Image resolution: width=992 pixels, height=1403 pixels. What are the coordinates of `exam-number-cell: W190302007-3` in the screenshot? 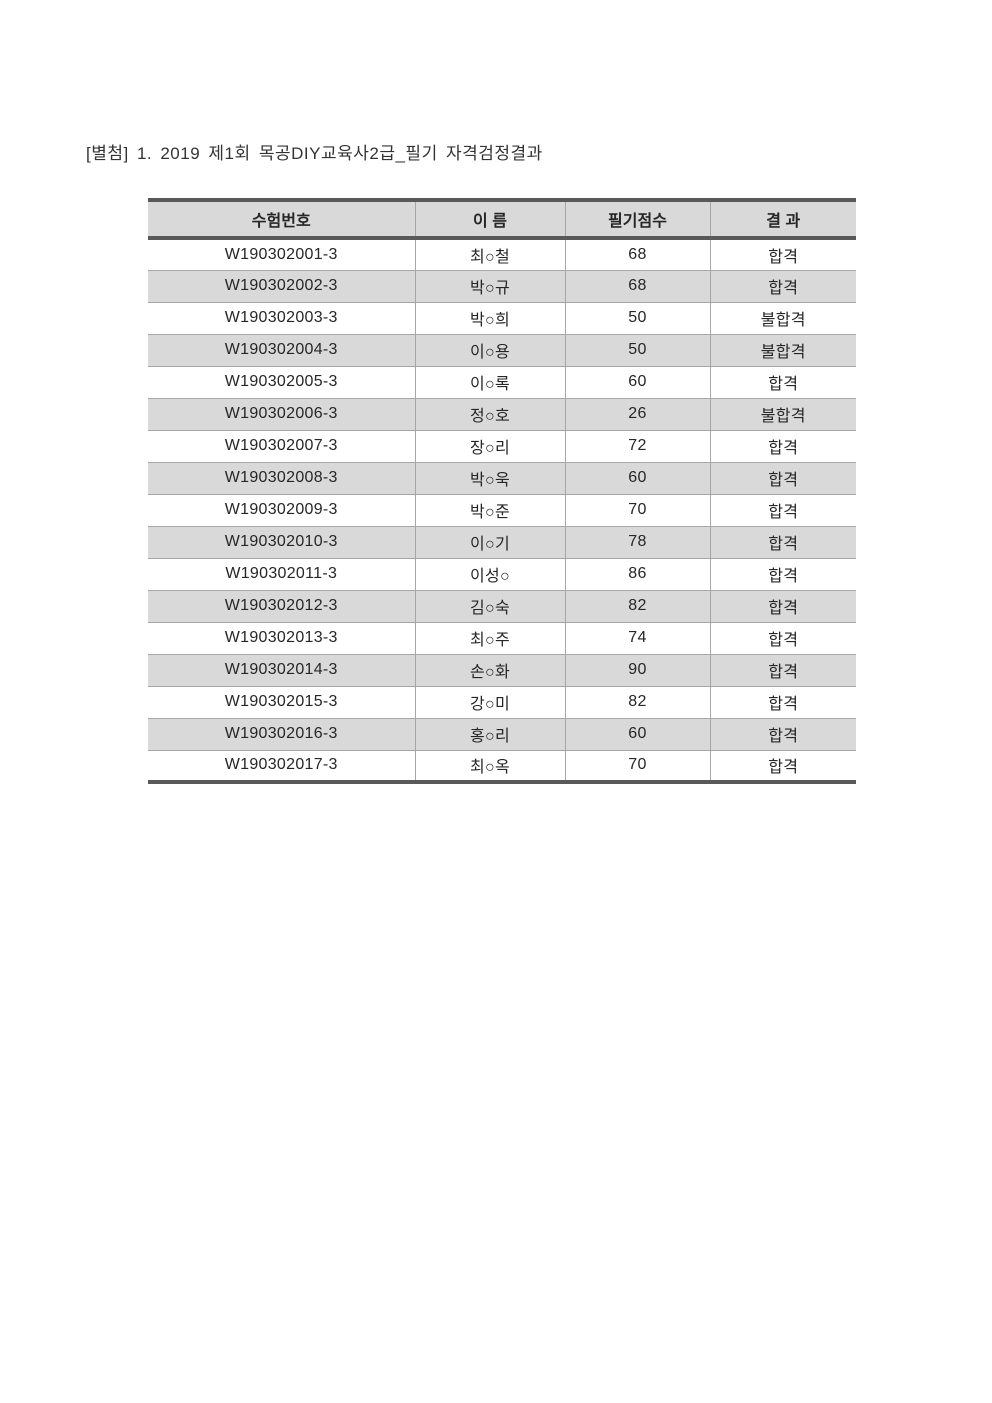 It's located at (282, 445).